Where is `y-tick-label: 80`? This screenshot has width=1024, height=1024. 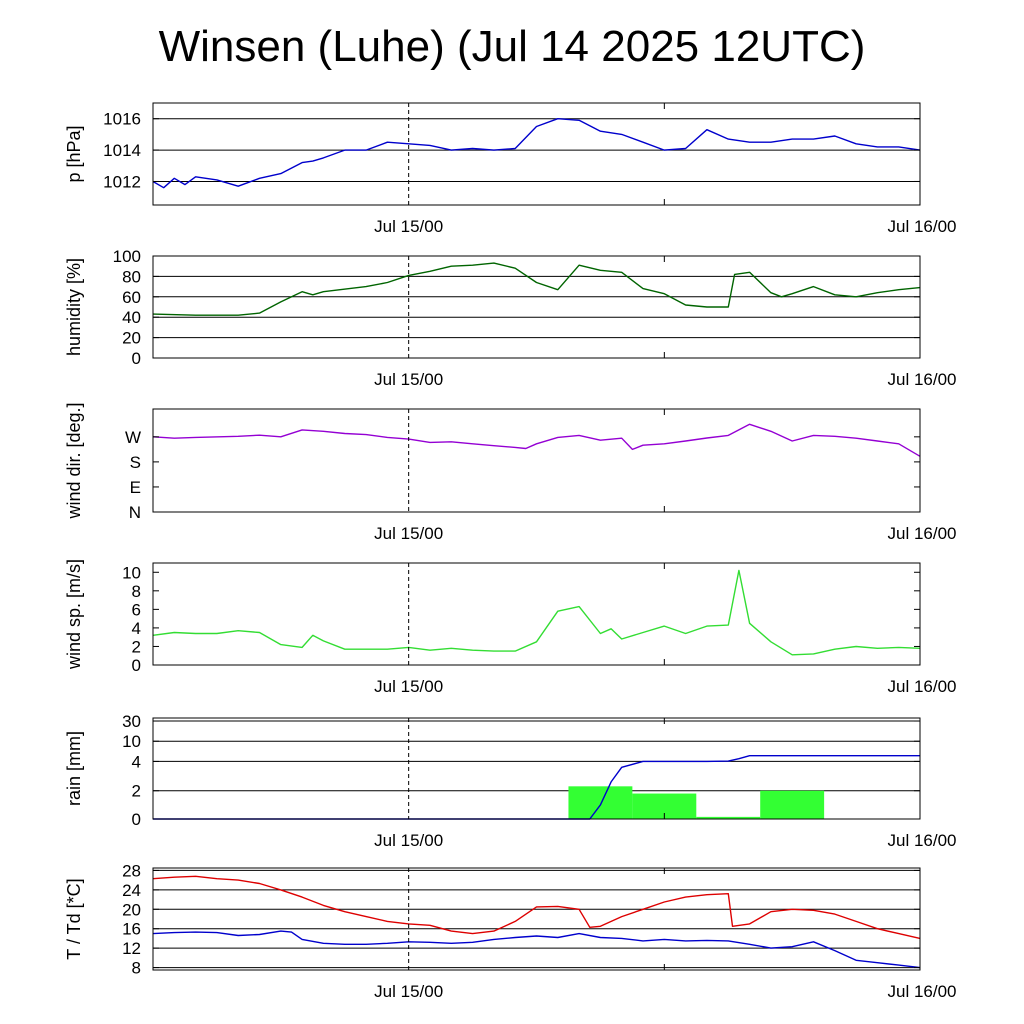 y-tick-label: 80 is located at coordinates (131, 276).